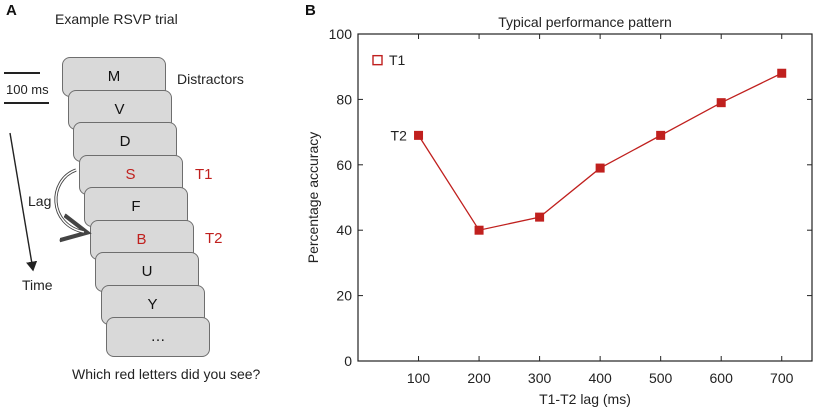 This screenshot has width=827, height=411. What do you see at coordinates (214, 238) in the screenshot?
I see `t2-label: T2` at bounding box center [214, 238].